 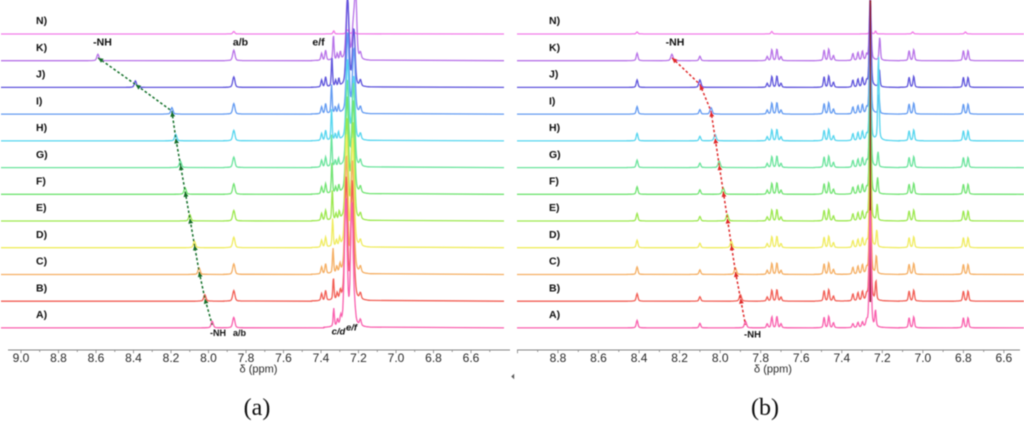 I want to click on svg-text: 9.0, so click(x=21, y=358).